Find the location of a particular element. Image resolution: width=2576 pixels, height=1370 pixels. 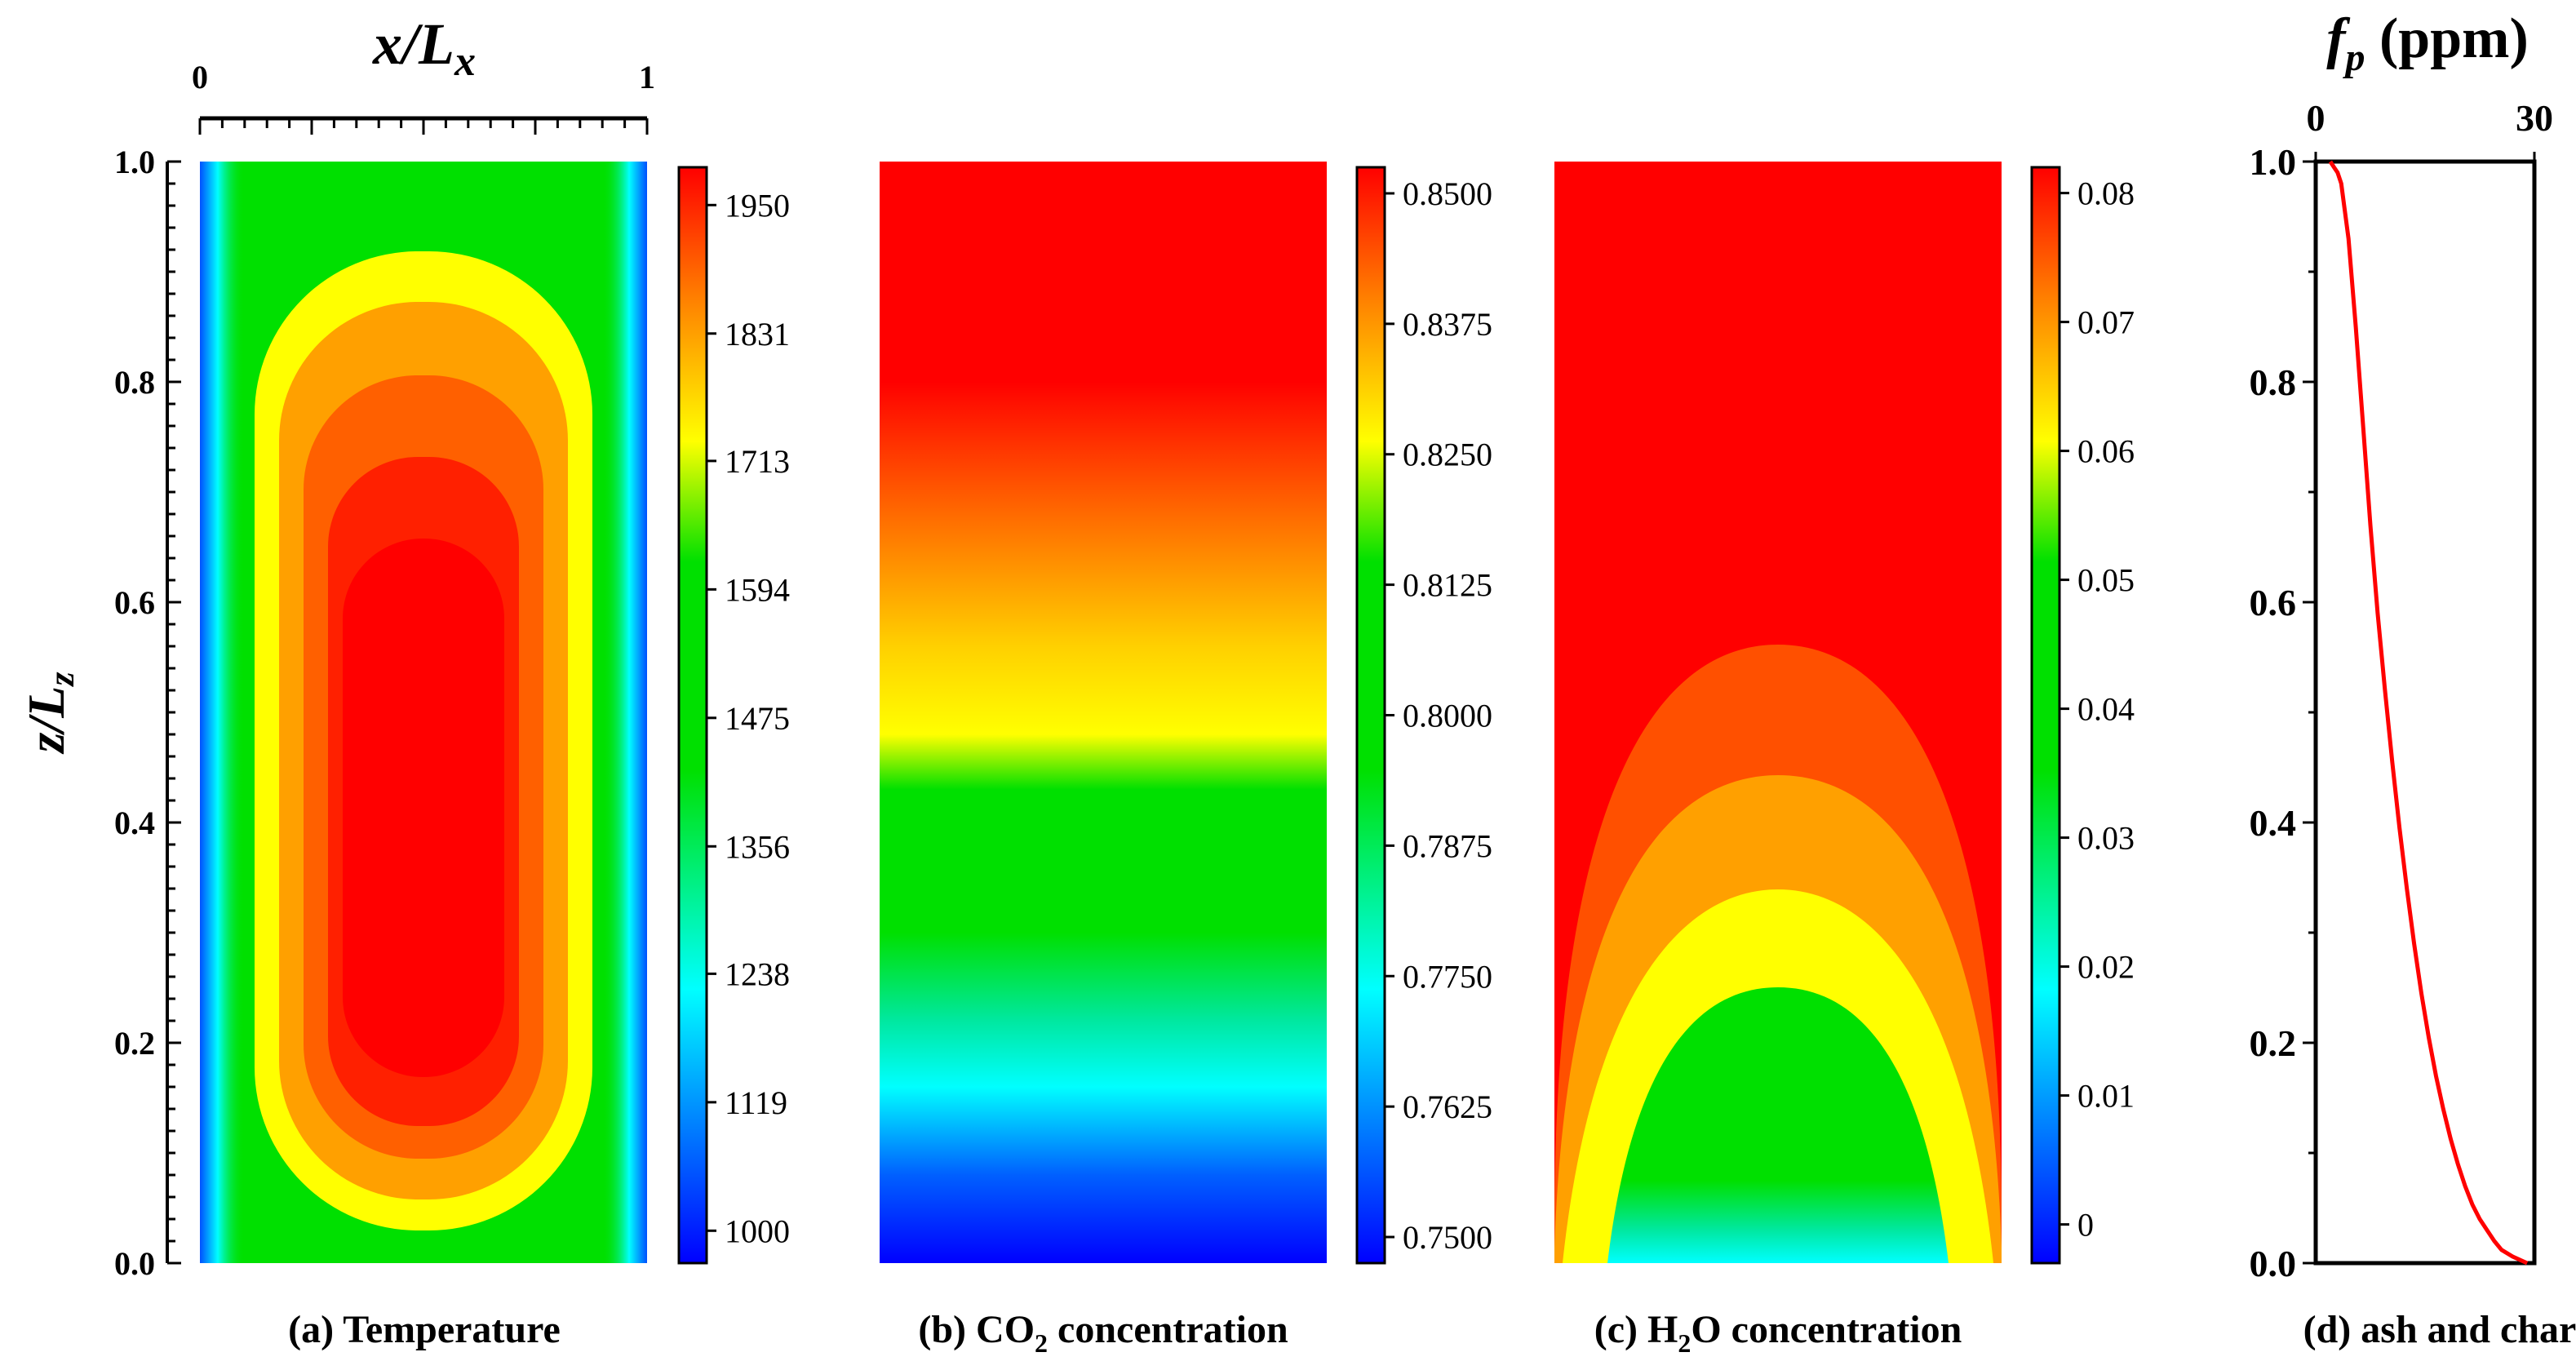

c-colorbar-tick-label: 0.03 is located at coordinates (2106, 838).